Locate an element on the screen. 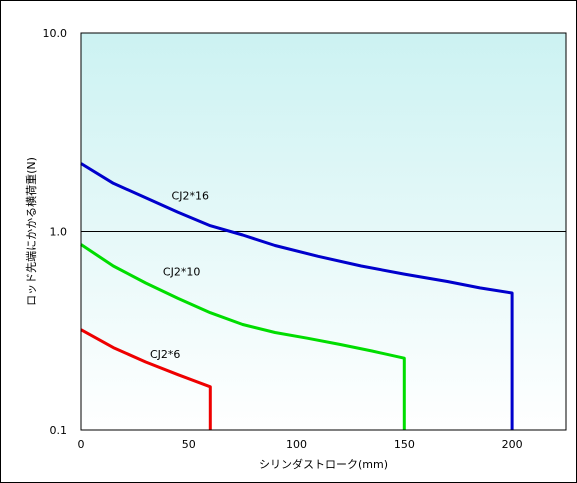  series-label: CJ2*6 is located at coordinates (165, 354).